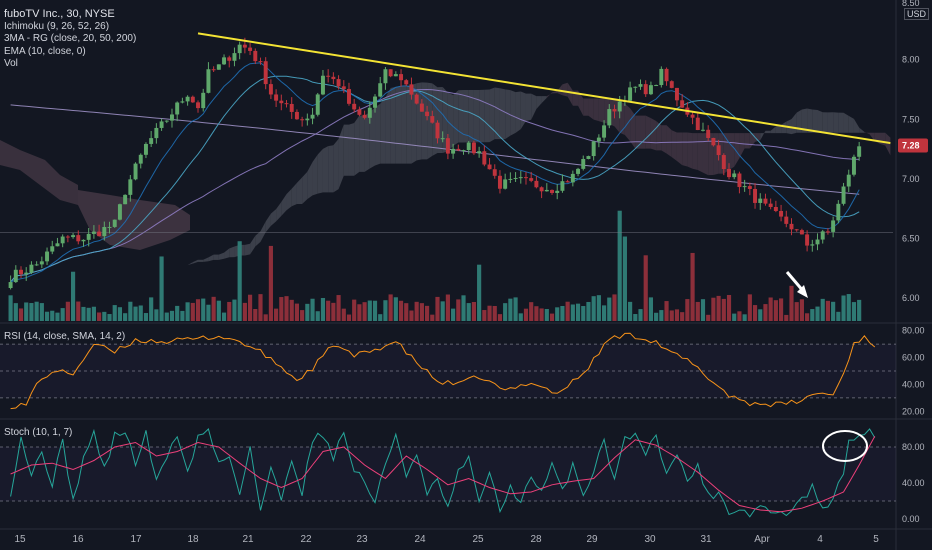  What do you see at coordinates (70, 38) in the screenshot?
I see `legend-3ma: 3MA - RG (close, 20, 50, 200)` at bounding box center [70, 38].